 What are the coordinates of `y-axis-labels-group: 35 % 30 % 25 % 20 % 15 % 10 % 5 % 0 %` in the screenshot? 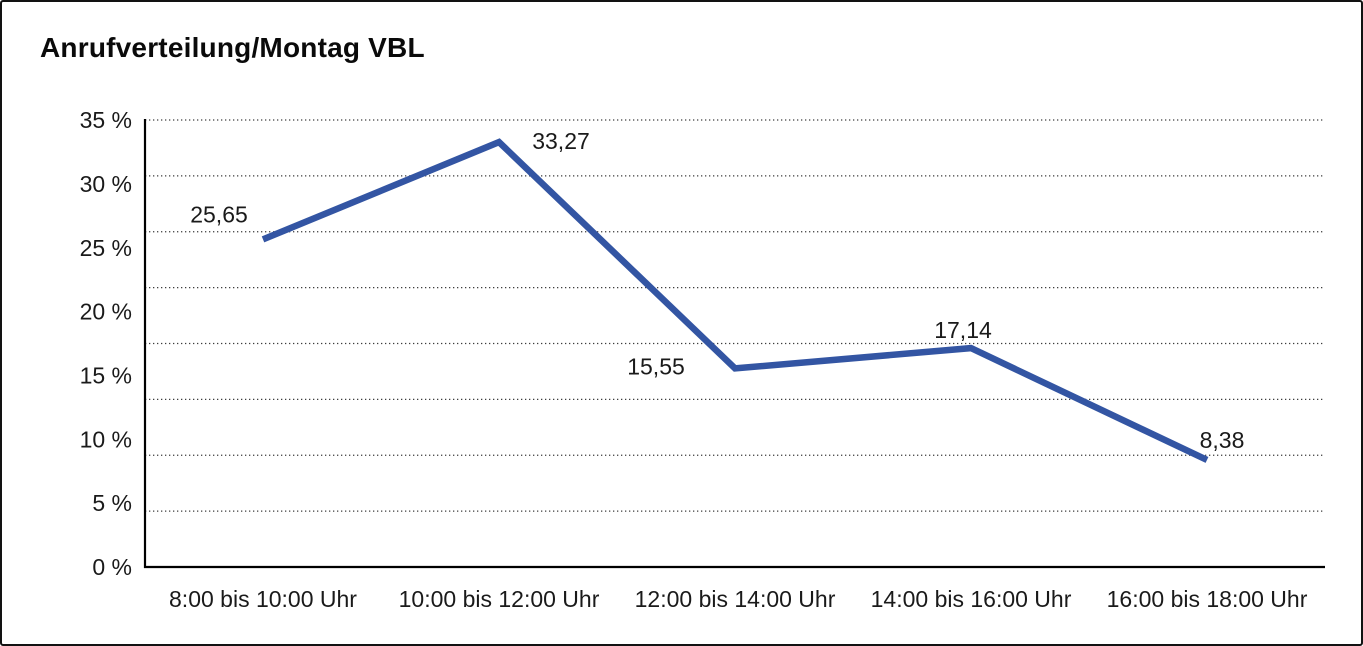 It's located at (106, 343).